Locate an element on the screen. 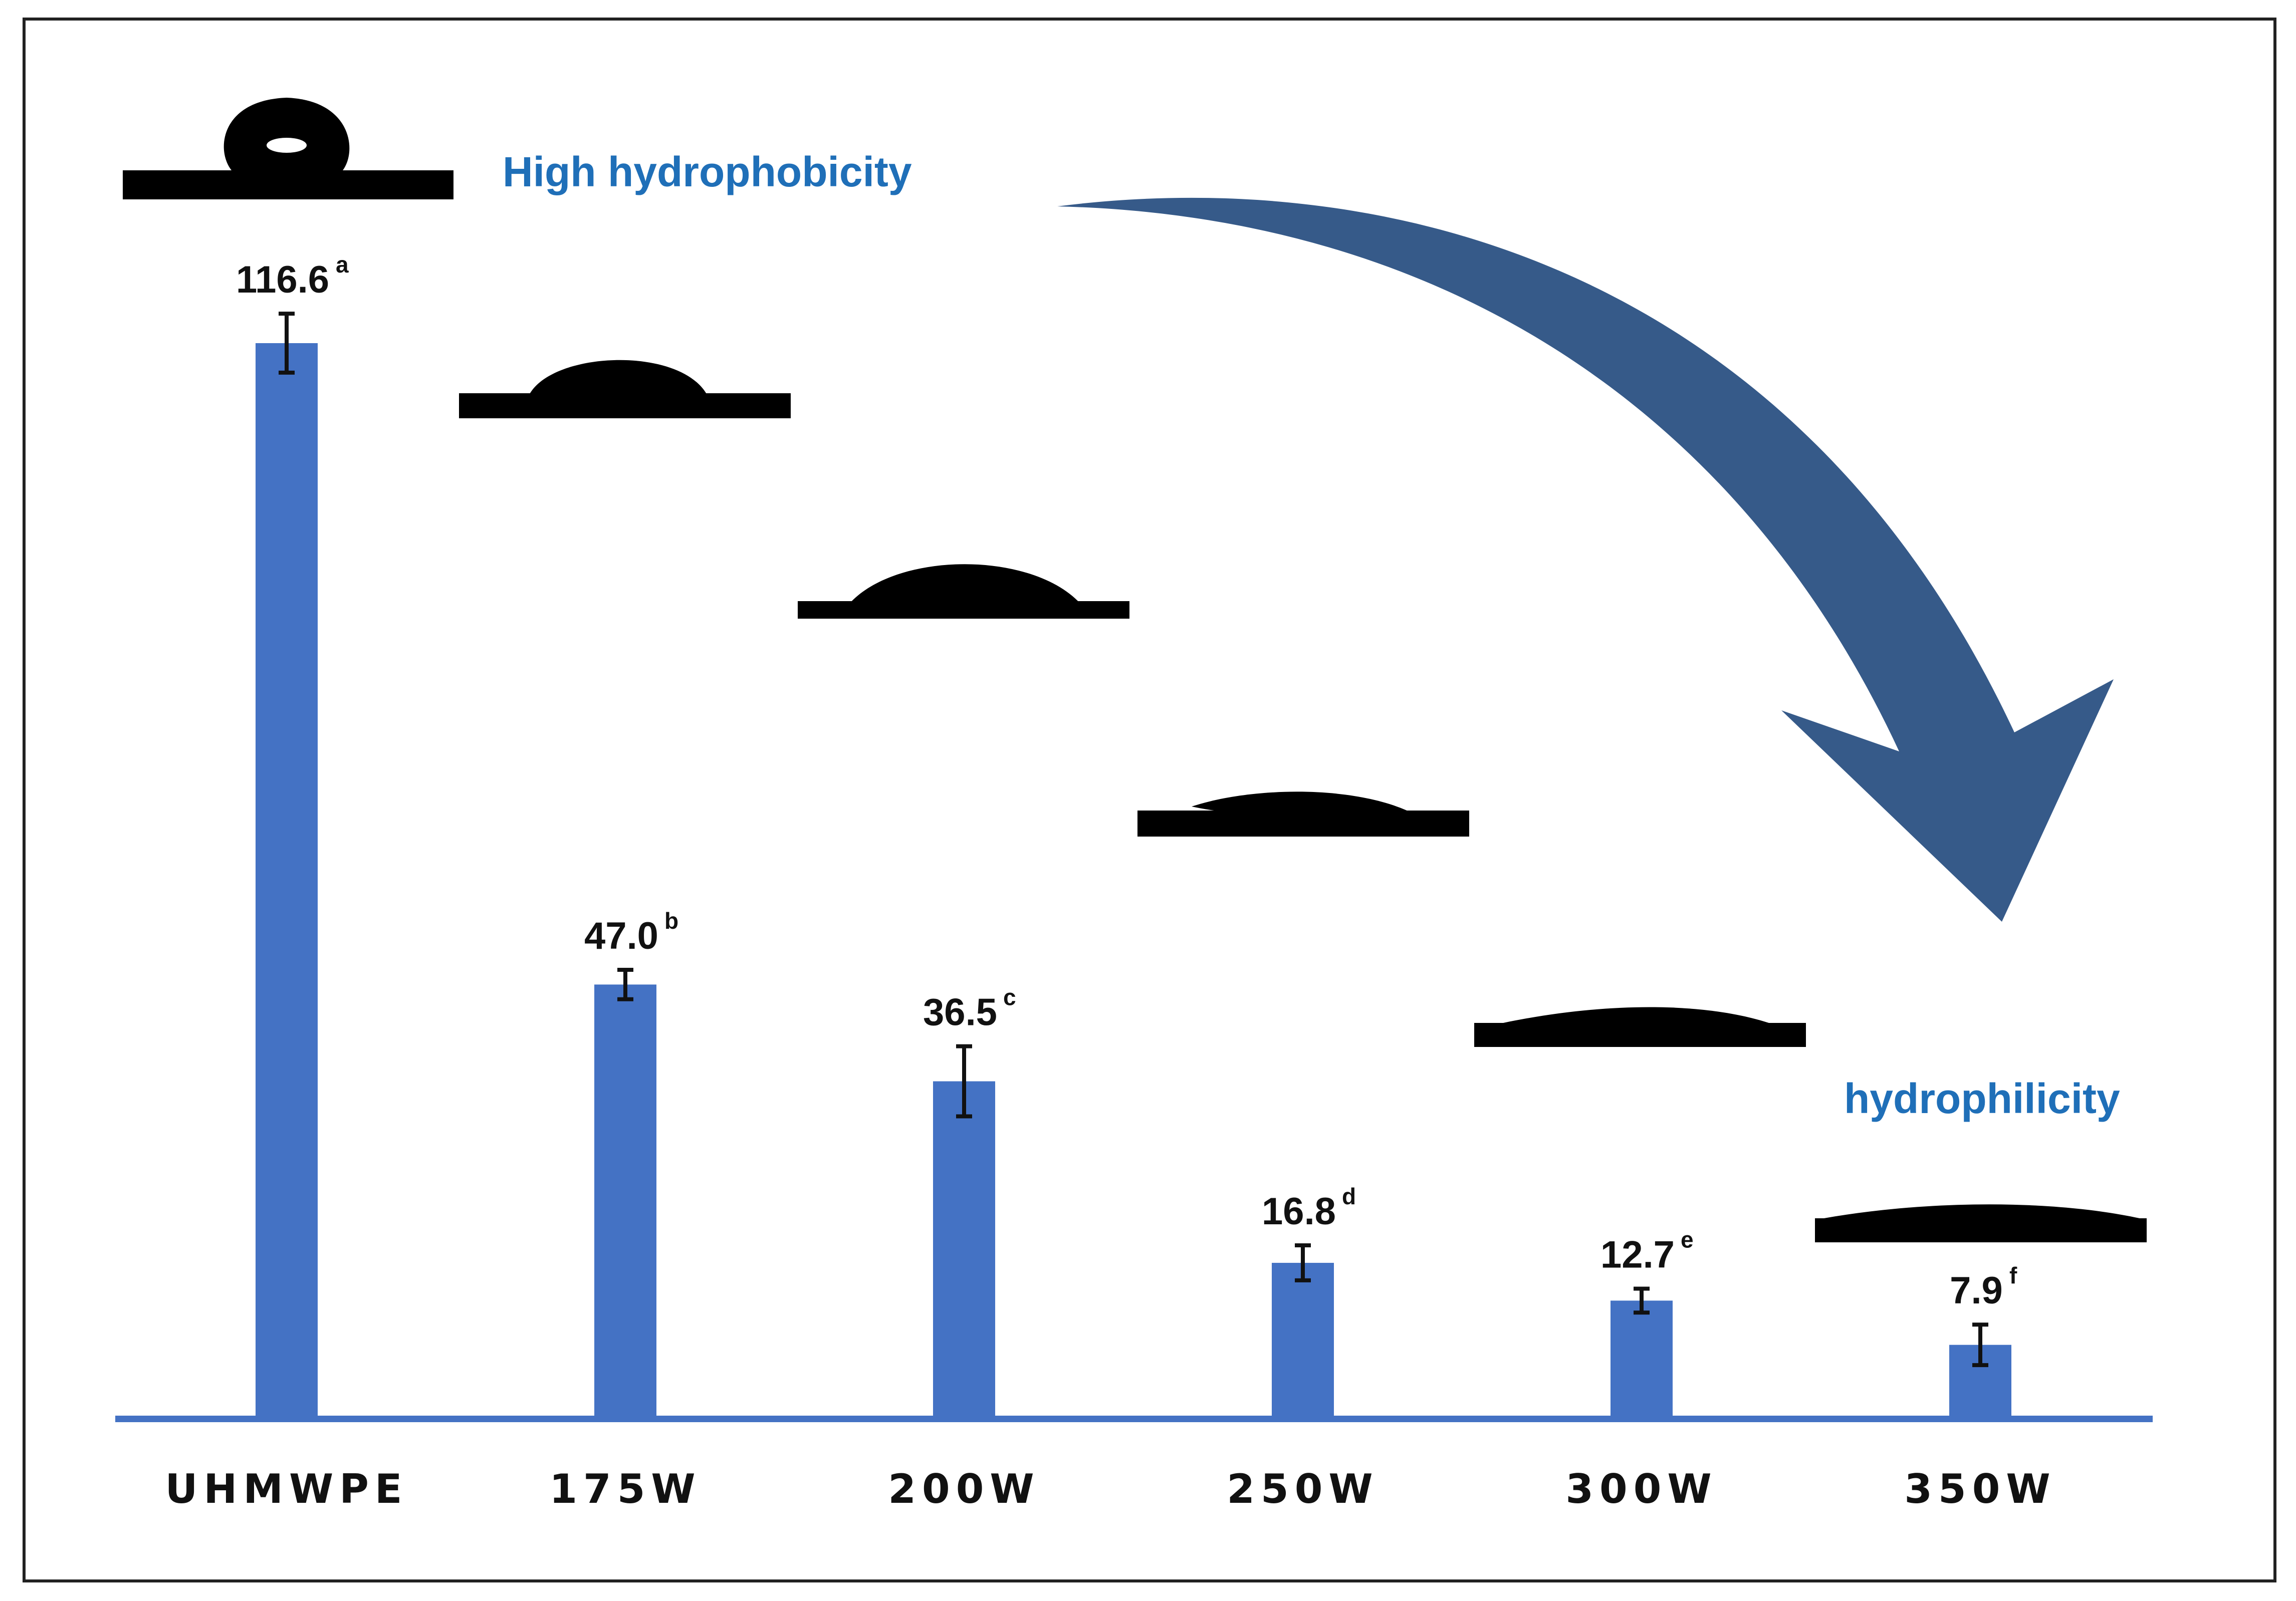 This screenshot has height=1601, width=2296. category-label: 300W is located at coordinates (1641, 1489).